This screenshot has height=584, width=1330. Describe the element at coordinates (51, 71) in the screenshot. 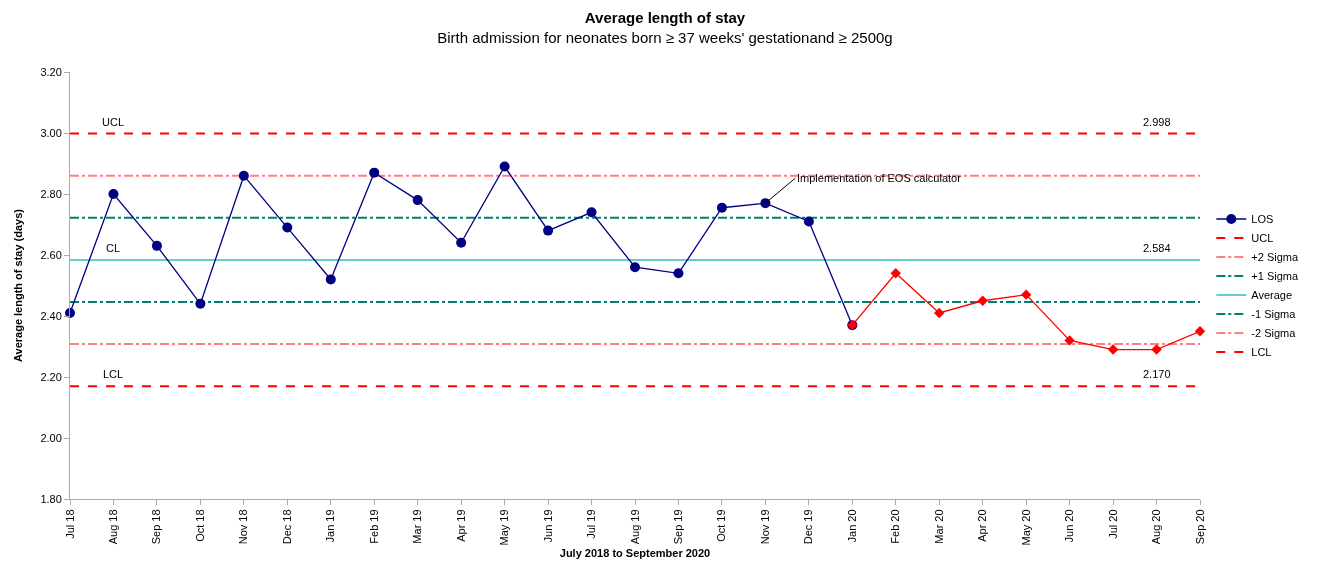

I see `y-tick-label: 3.20` at that location.